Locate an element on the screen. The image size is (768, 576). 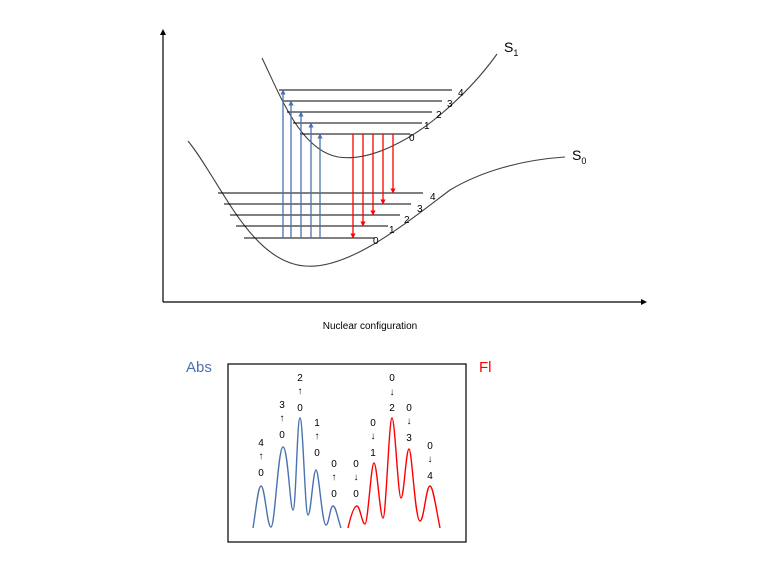
s1-level-label-4: 4 is located at coordinates (461, 93).